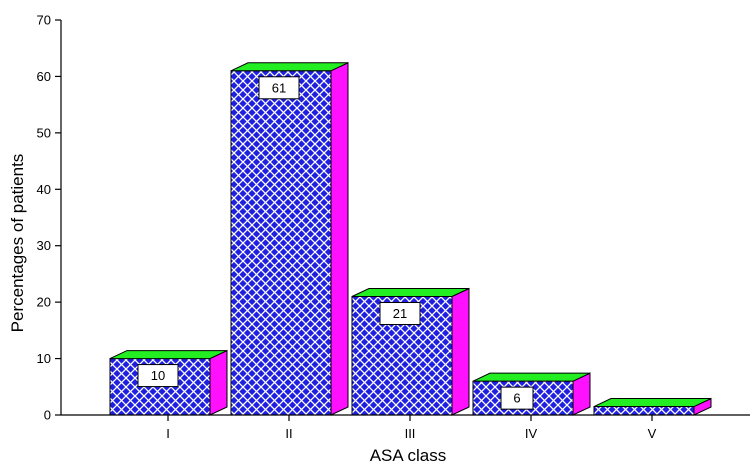 This screenshot has height=465, width=753. Describe the element at coordinates (49, 218) in the screenshot. I see `y-ticks-group: 0 10 20 30 40 50 60 70` at that location.